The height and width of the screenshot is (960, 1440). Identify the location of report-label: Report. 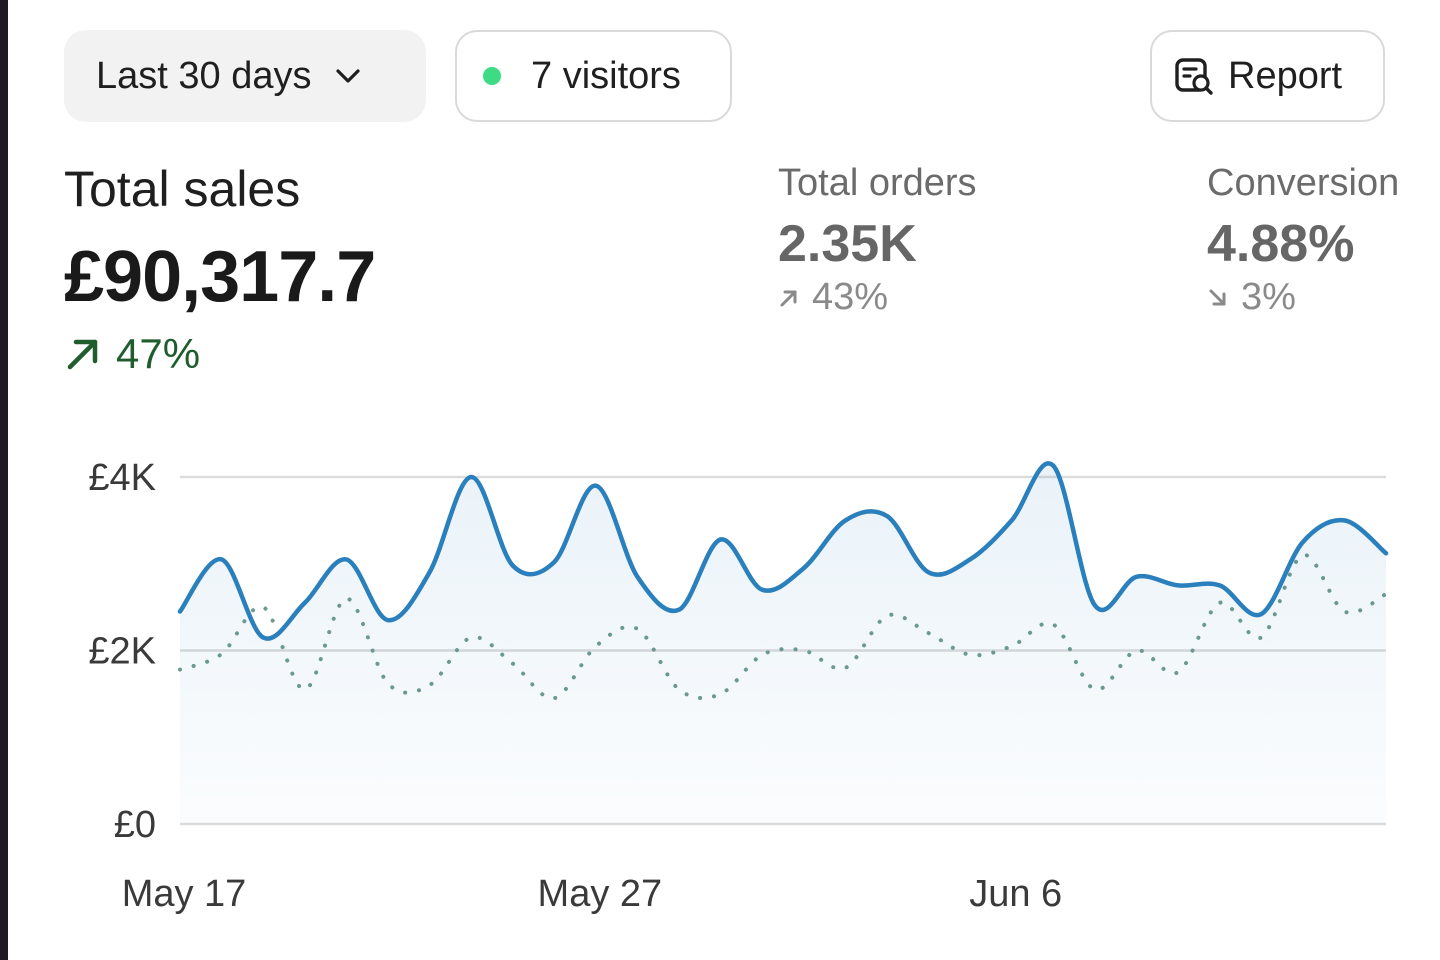
(1285, 75).